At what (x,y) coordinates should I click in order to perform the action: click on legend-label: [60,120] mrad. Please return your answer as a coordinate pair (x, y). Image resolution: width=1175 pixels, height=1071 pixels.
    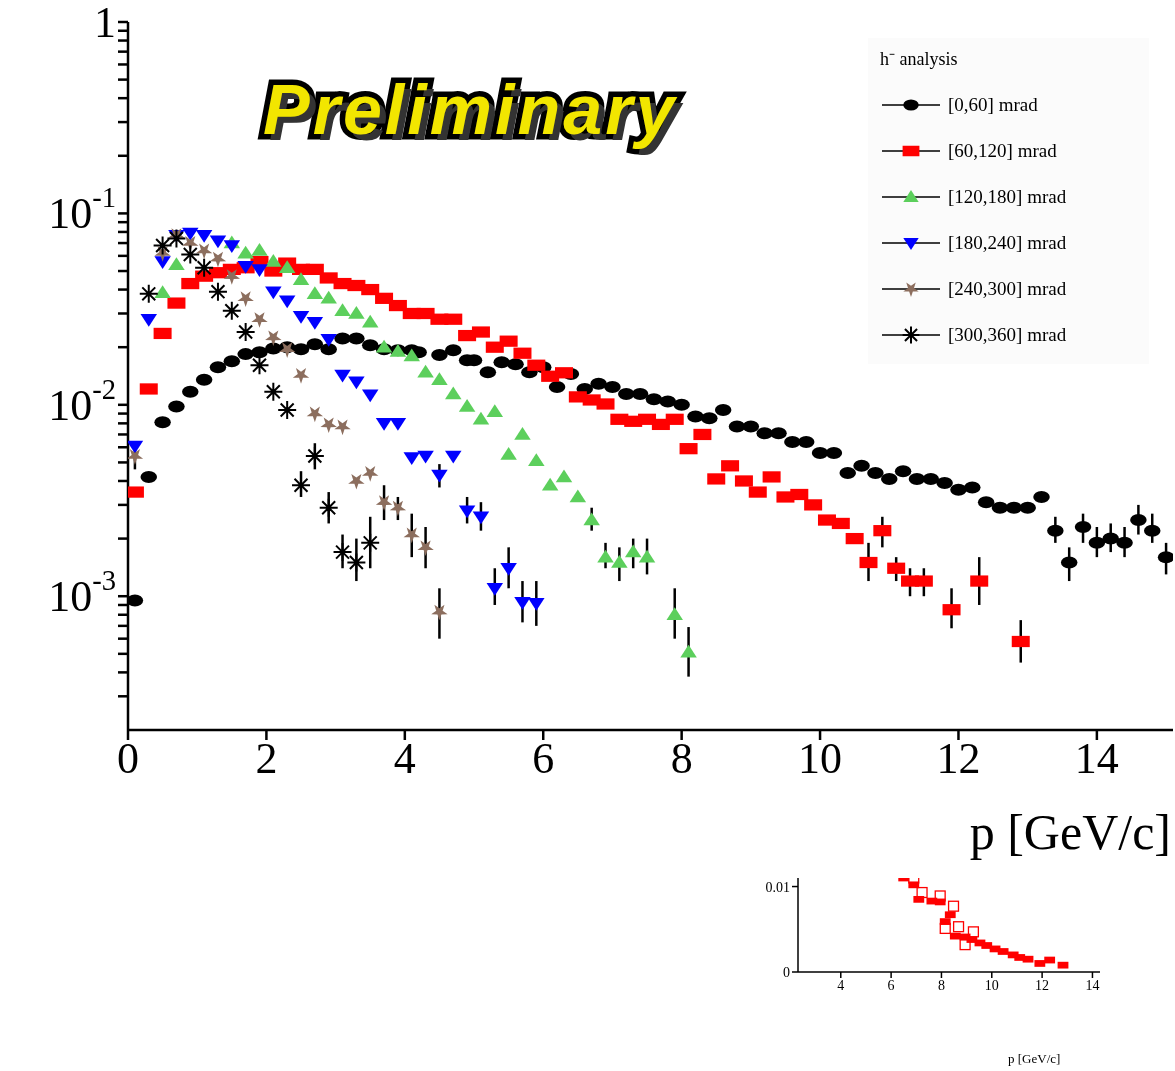
    Looking at the image, I should click on (1002, 151).